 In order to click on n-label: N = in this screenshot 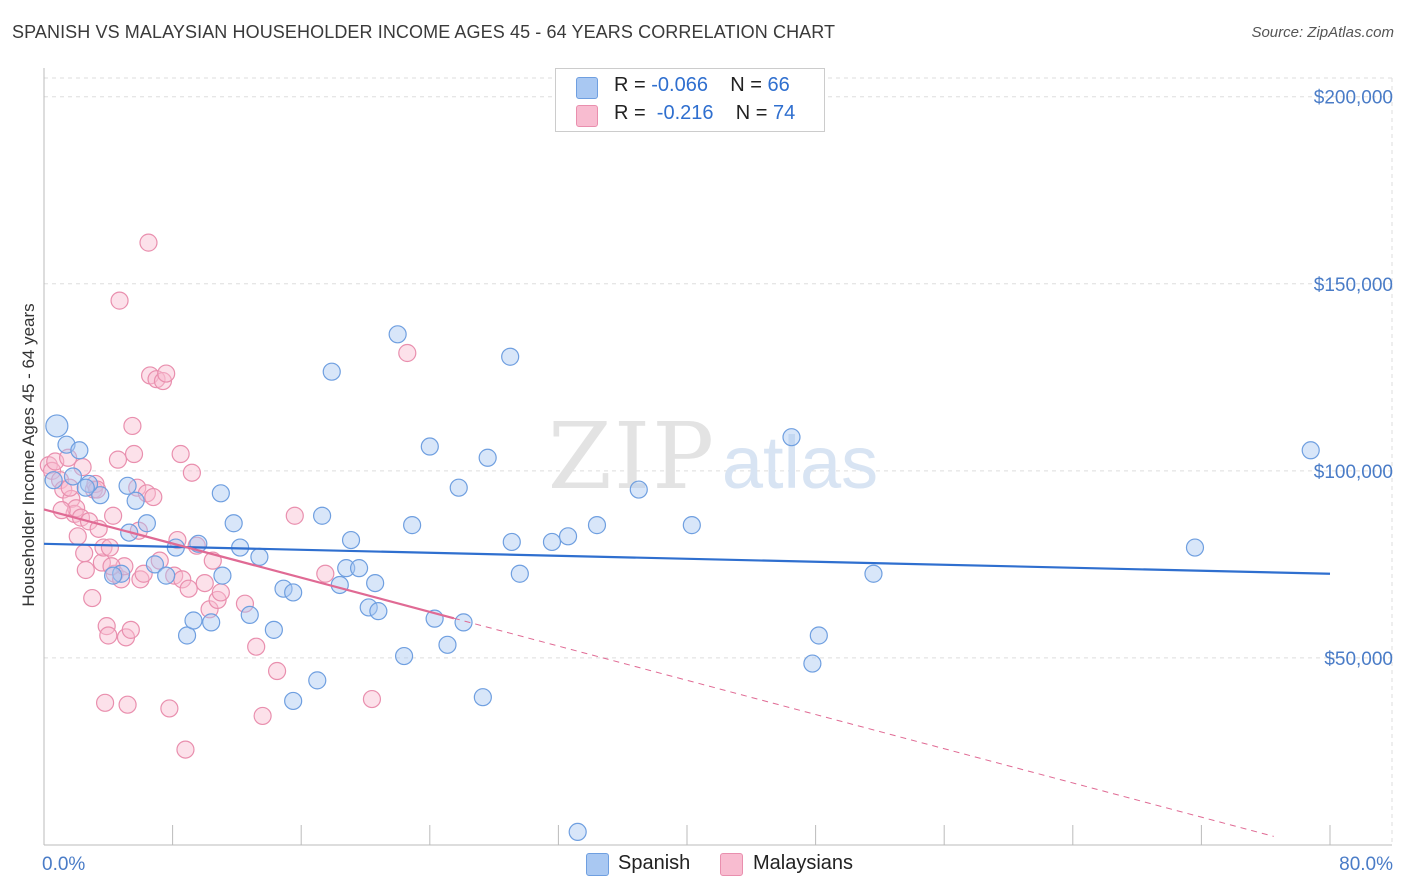, I will do `click(754, 113)`.